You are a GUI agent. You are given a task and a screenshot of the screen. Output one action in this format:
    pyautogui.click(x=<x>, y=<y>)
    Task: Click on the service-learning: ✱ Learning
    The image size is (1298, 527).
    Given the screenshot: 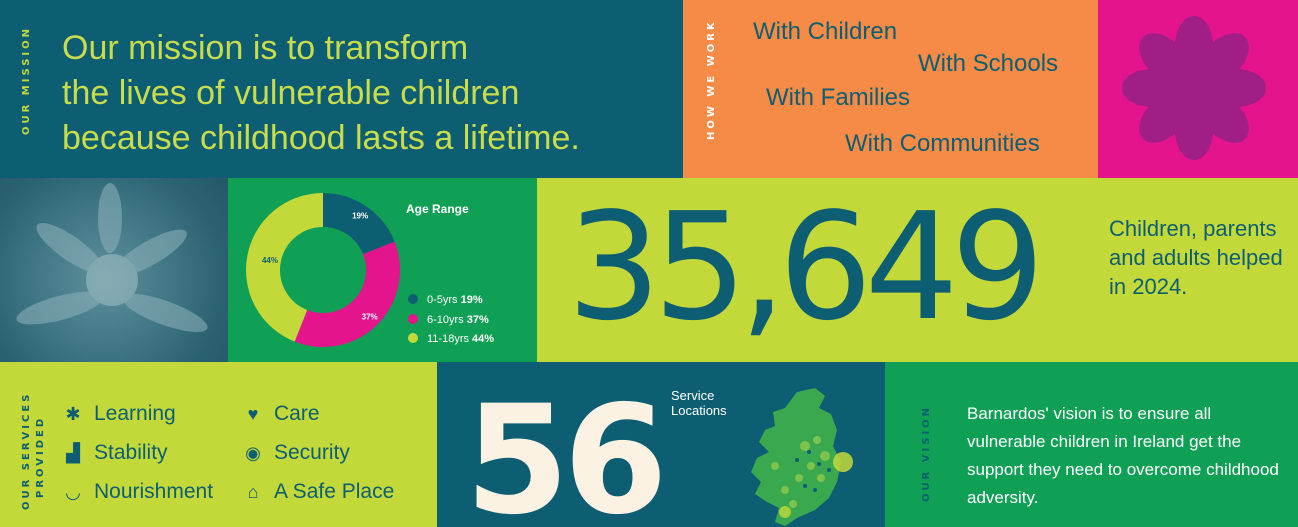 What is the action you would take?
    pyautogui.click(x=119, y=414)
    